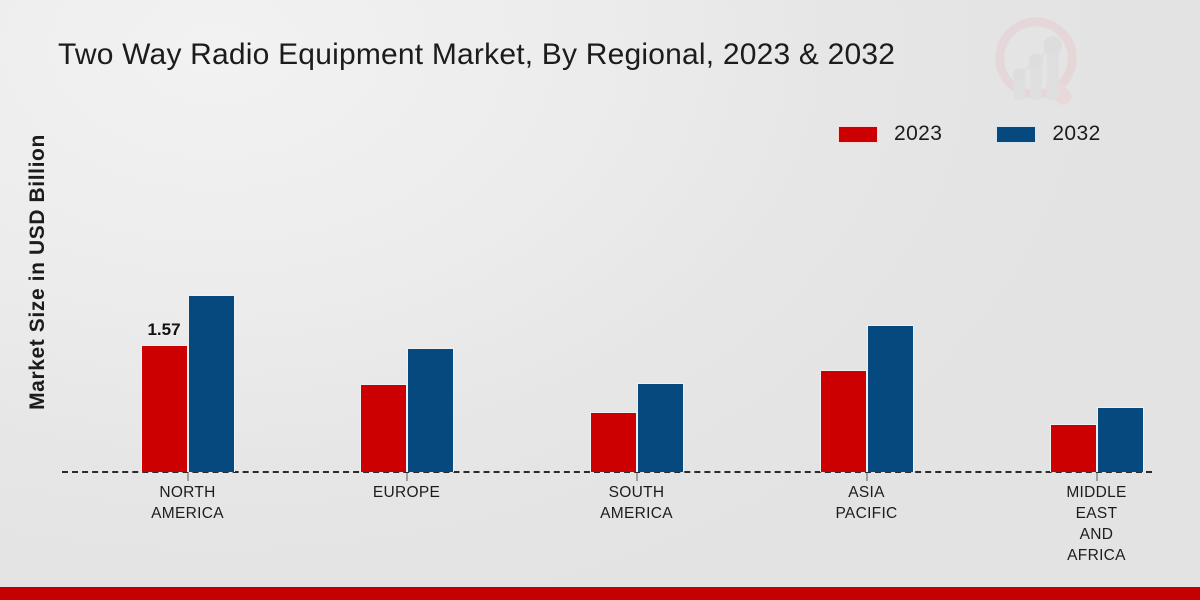 The width and height of the screenshot is (1200, 600). What do you see at coordinates (1016, 134) in the screenshot?
I see `blue-square-swatch-icon` at bounding box center [1016, 134].